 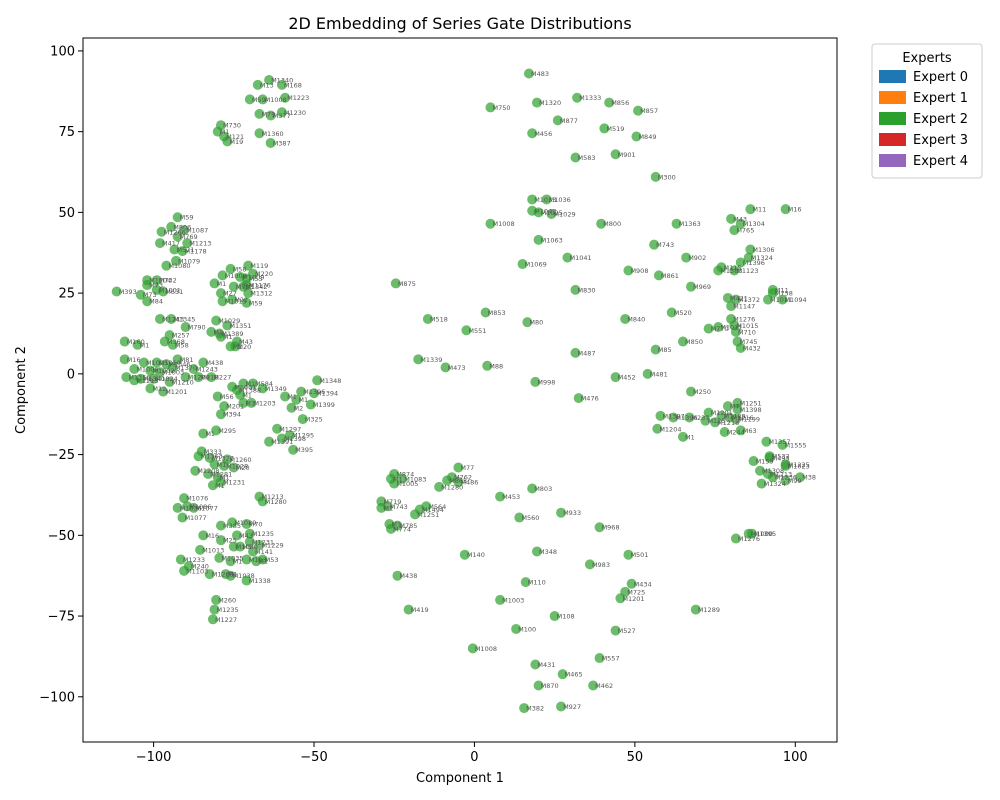 I want to click on data-point-label: M1387, so click(x=674, y=416).